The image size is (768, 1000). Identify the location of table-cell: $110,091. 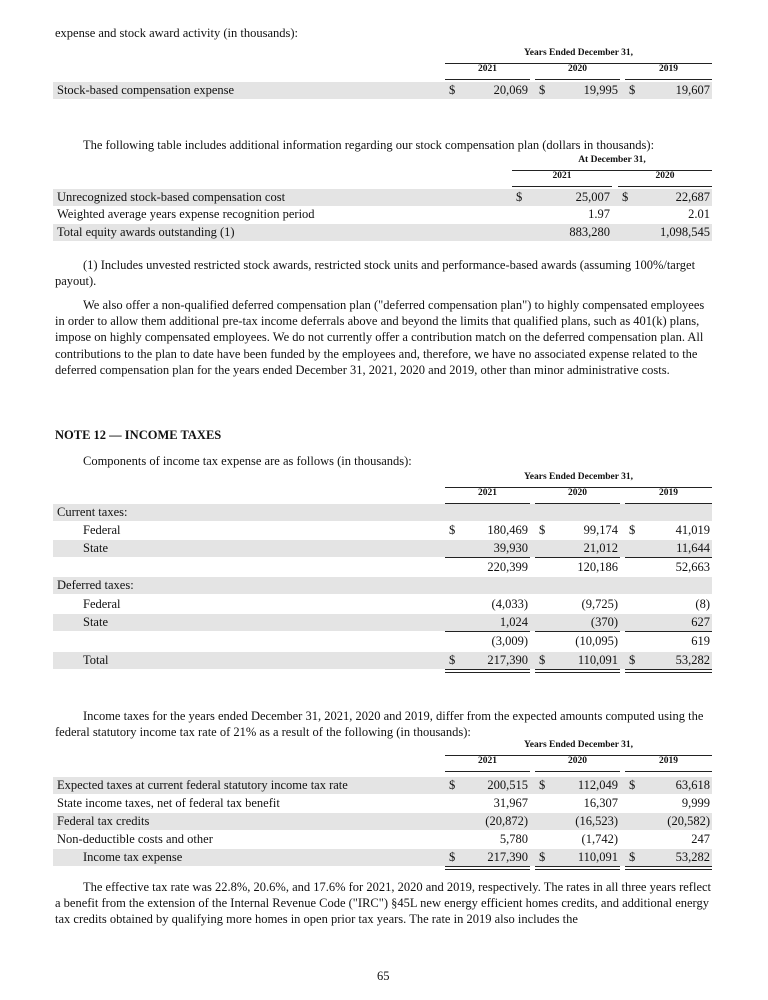
(576, 661).